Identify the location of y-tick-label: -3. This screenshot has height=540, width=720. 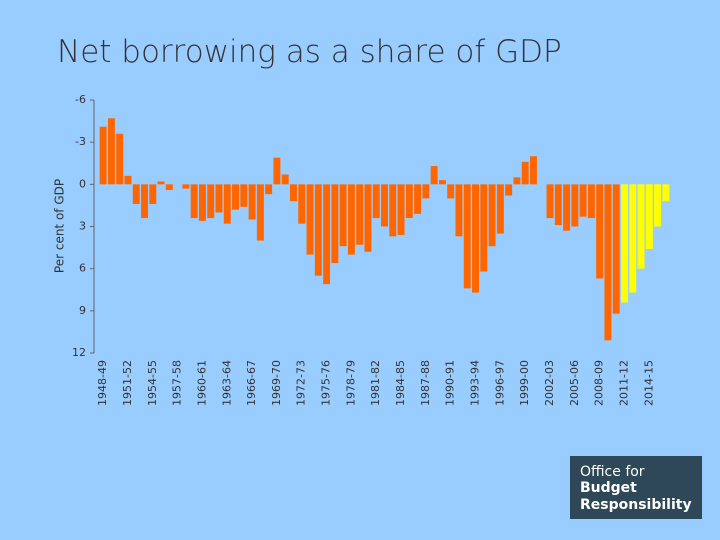
(80, 141).